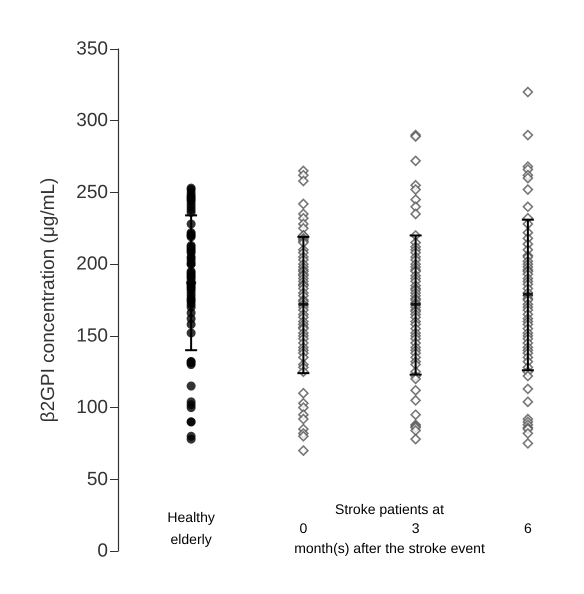  Describe the element at coordinates (191, 528) in the screenshot. I see `x-tick-label: Healthy elderly` at that location.